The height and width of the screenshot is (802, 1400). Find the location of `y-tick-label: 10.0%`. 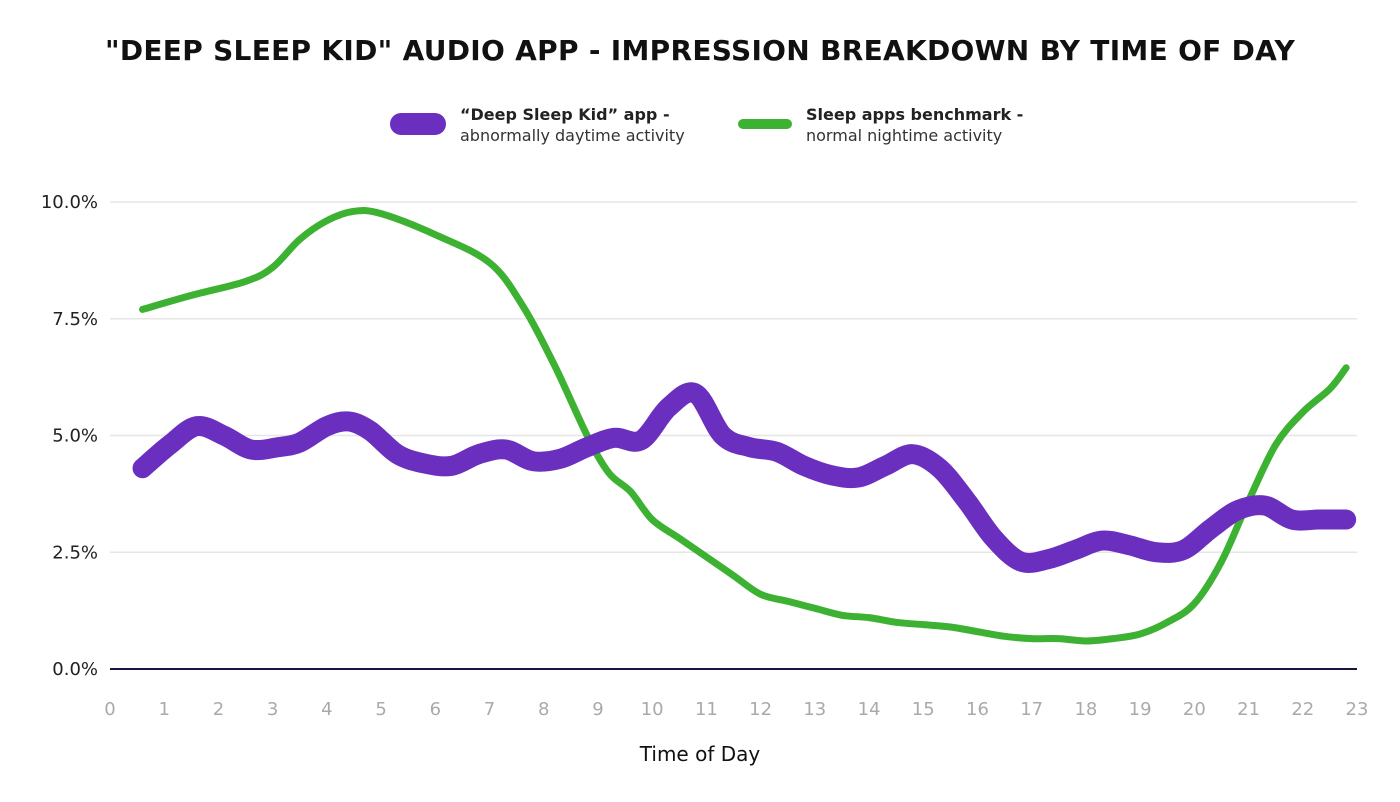

y-tick-label: 10.0% is located at coordinates (69, 202).